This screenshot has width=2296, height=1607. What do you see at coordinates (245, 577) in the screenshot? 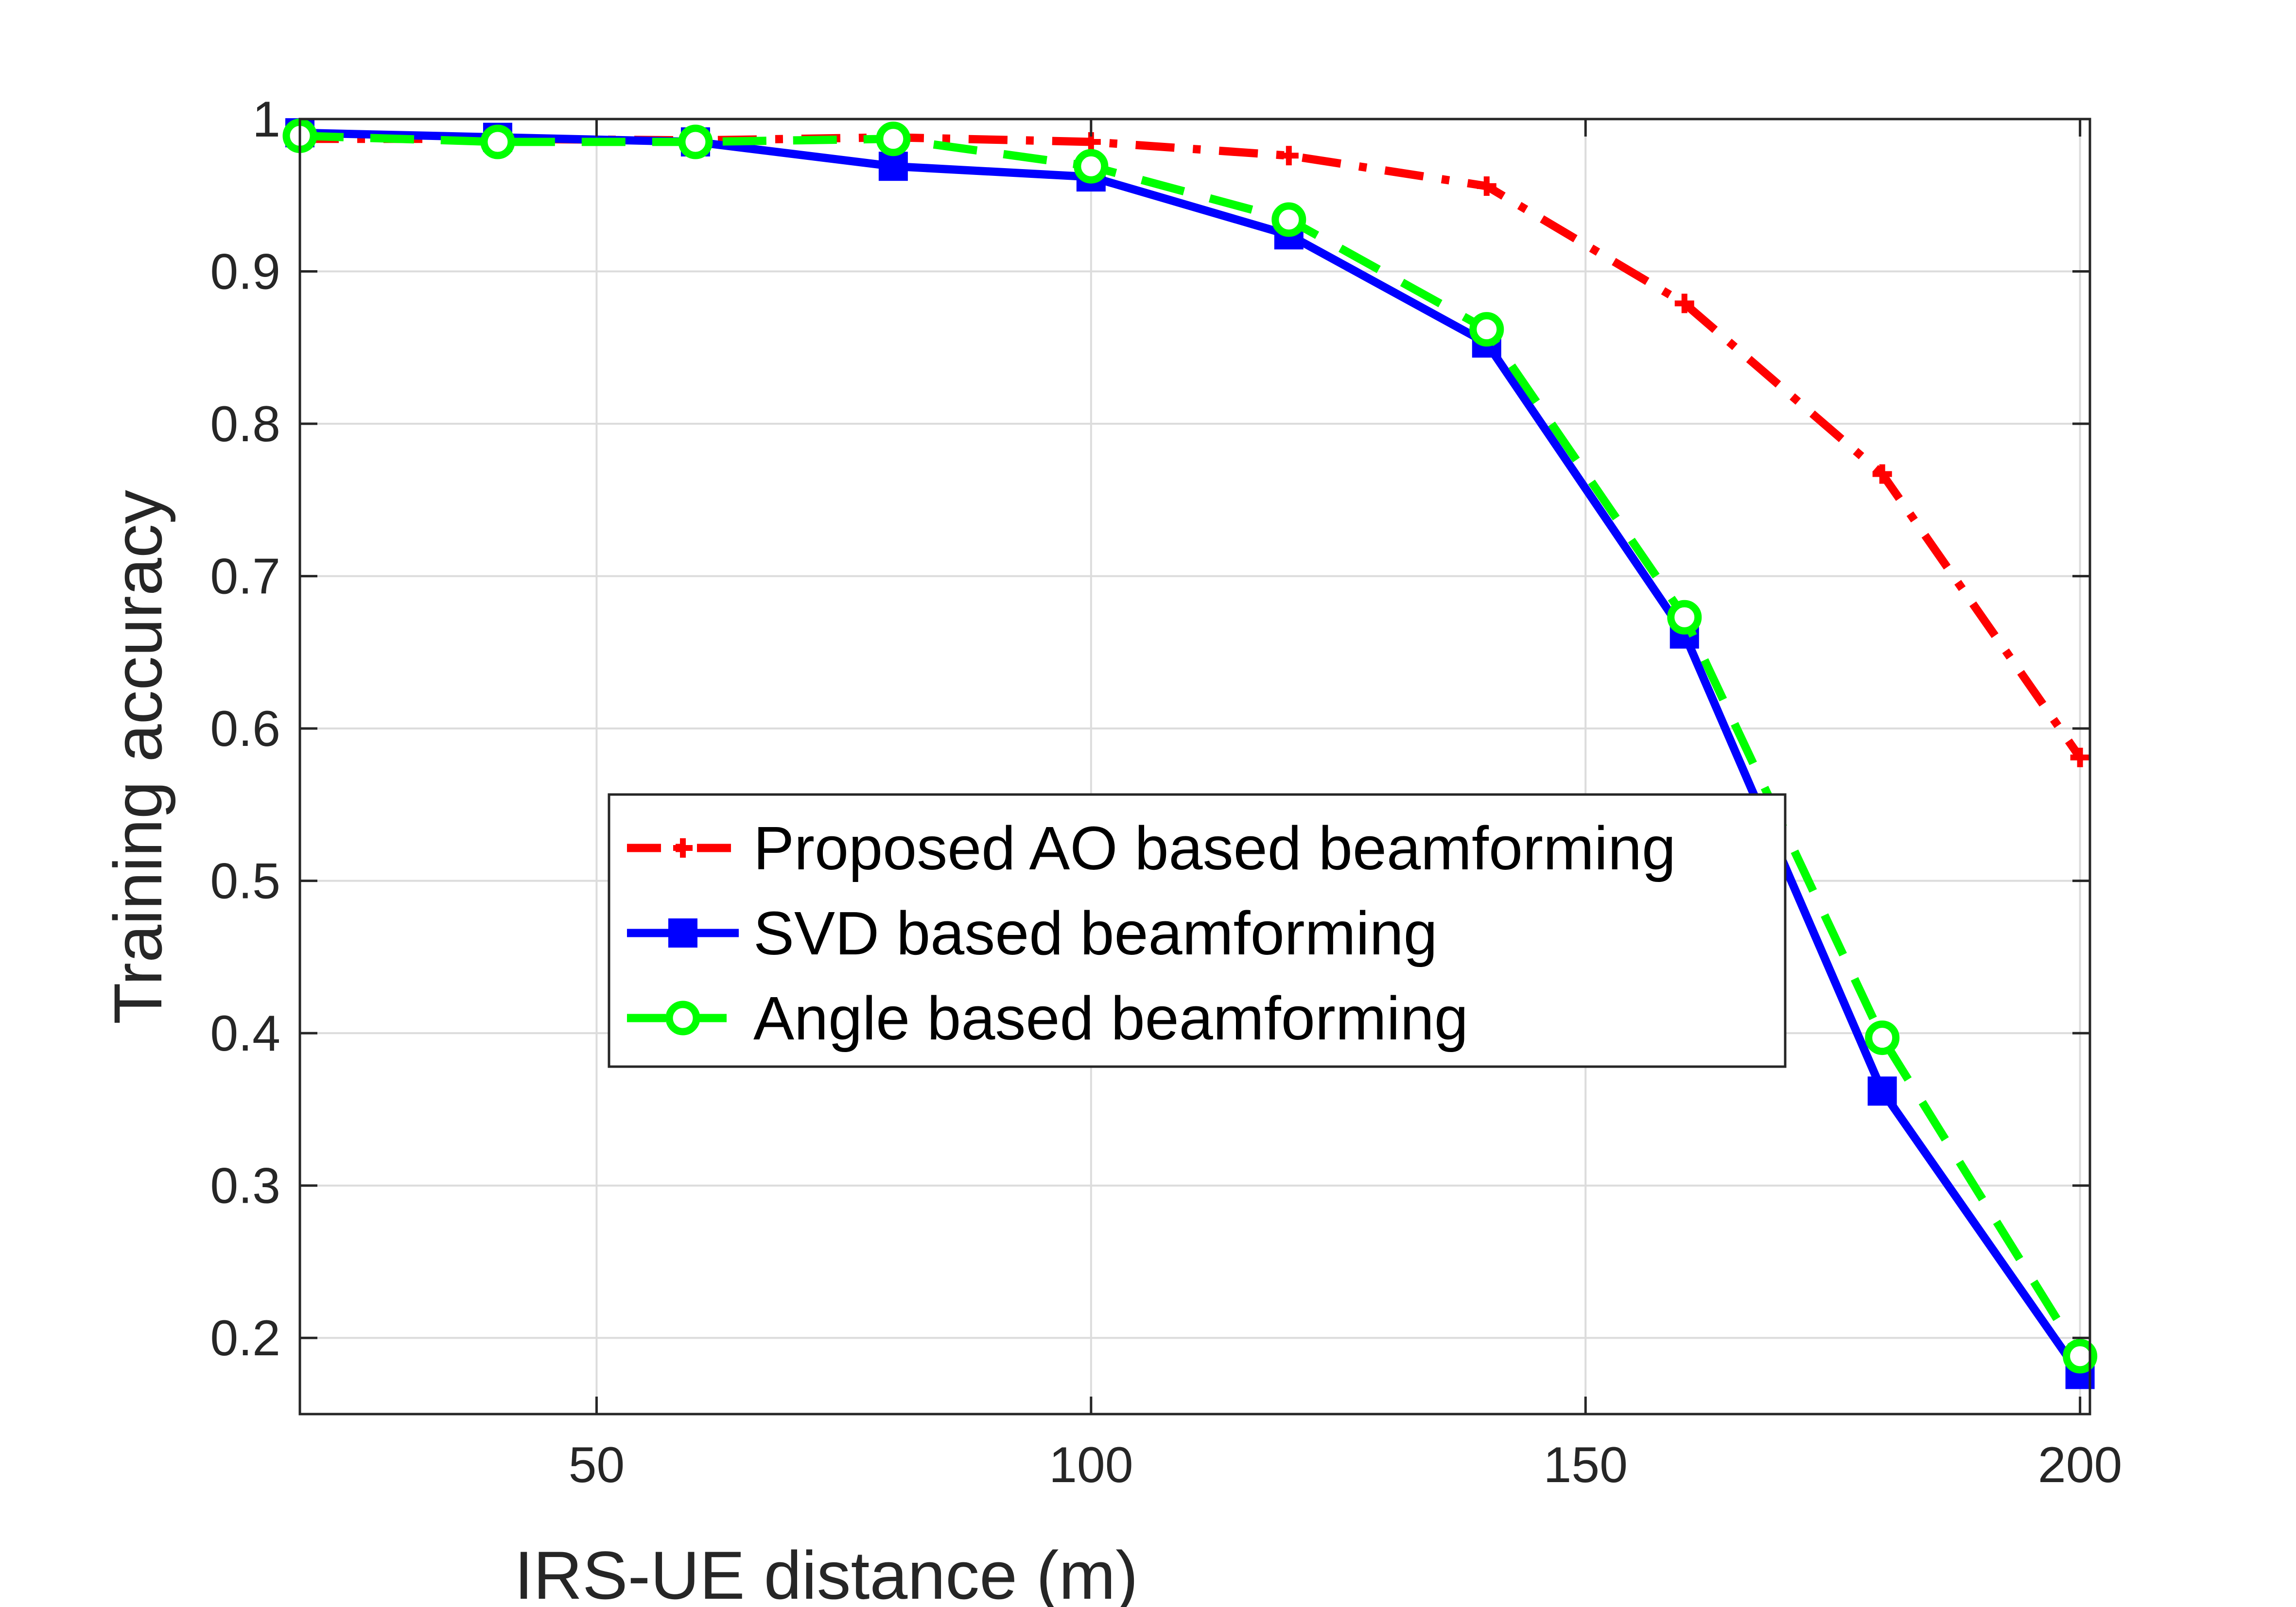
I see `y-tick-label: 0.7` at bounding box center [245, 577].